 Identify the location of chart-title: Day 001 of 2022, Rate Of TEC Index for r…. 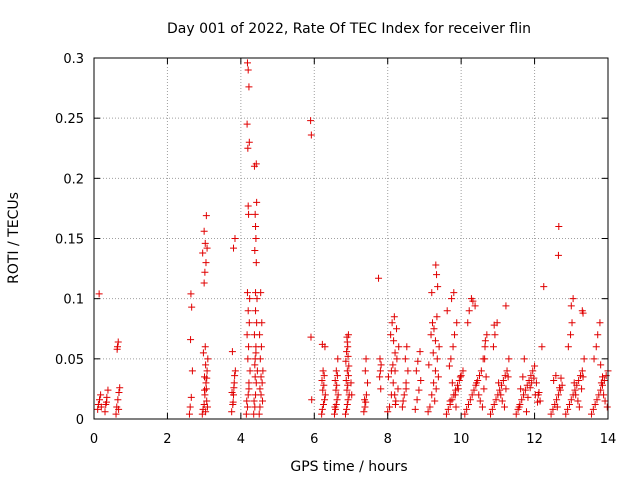
(349, 29).